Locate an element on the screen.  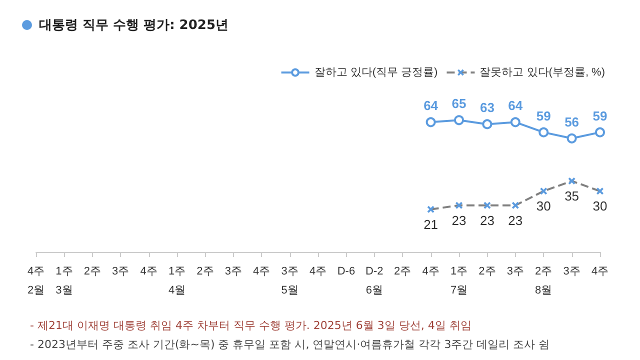
data-label: 35 is located at coordinates (572, 196).